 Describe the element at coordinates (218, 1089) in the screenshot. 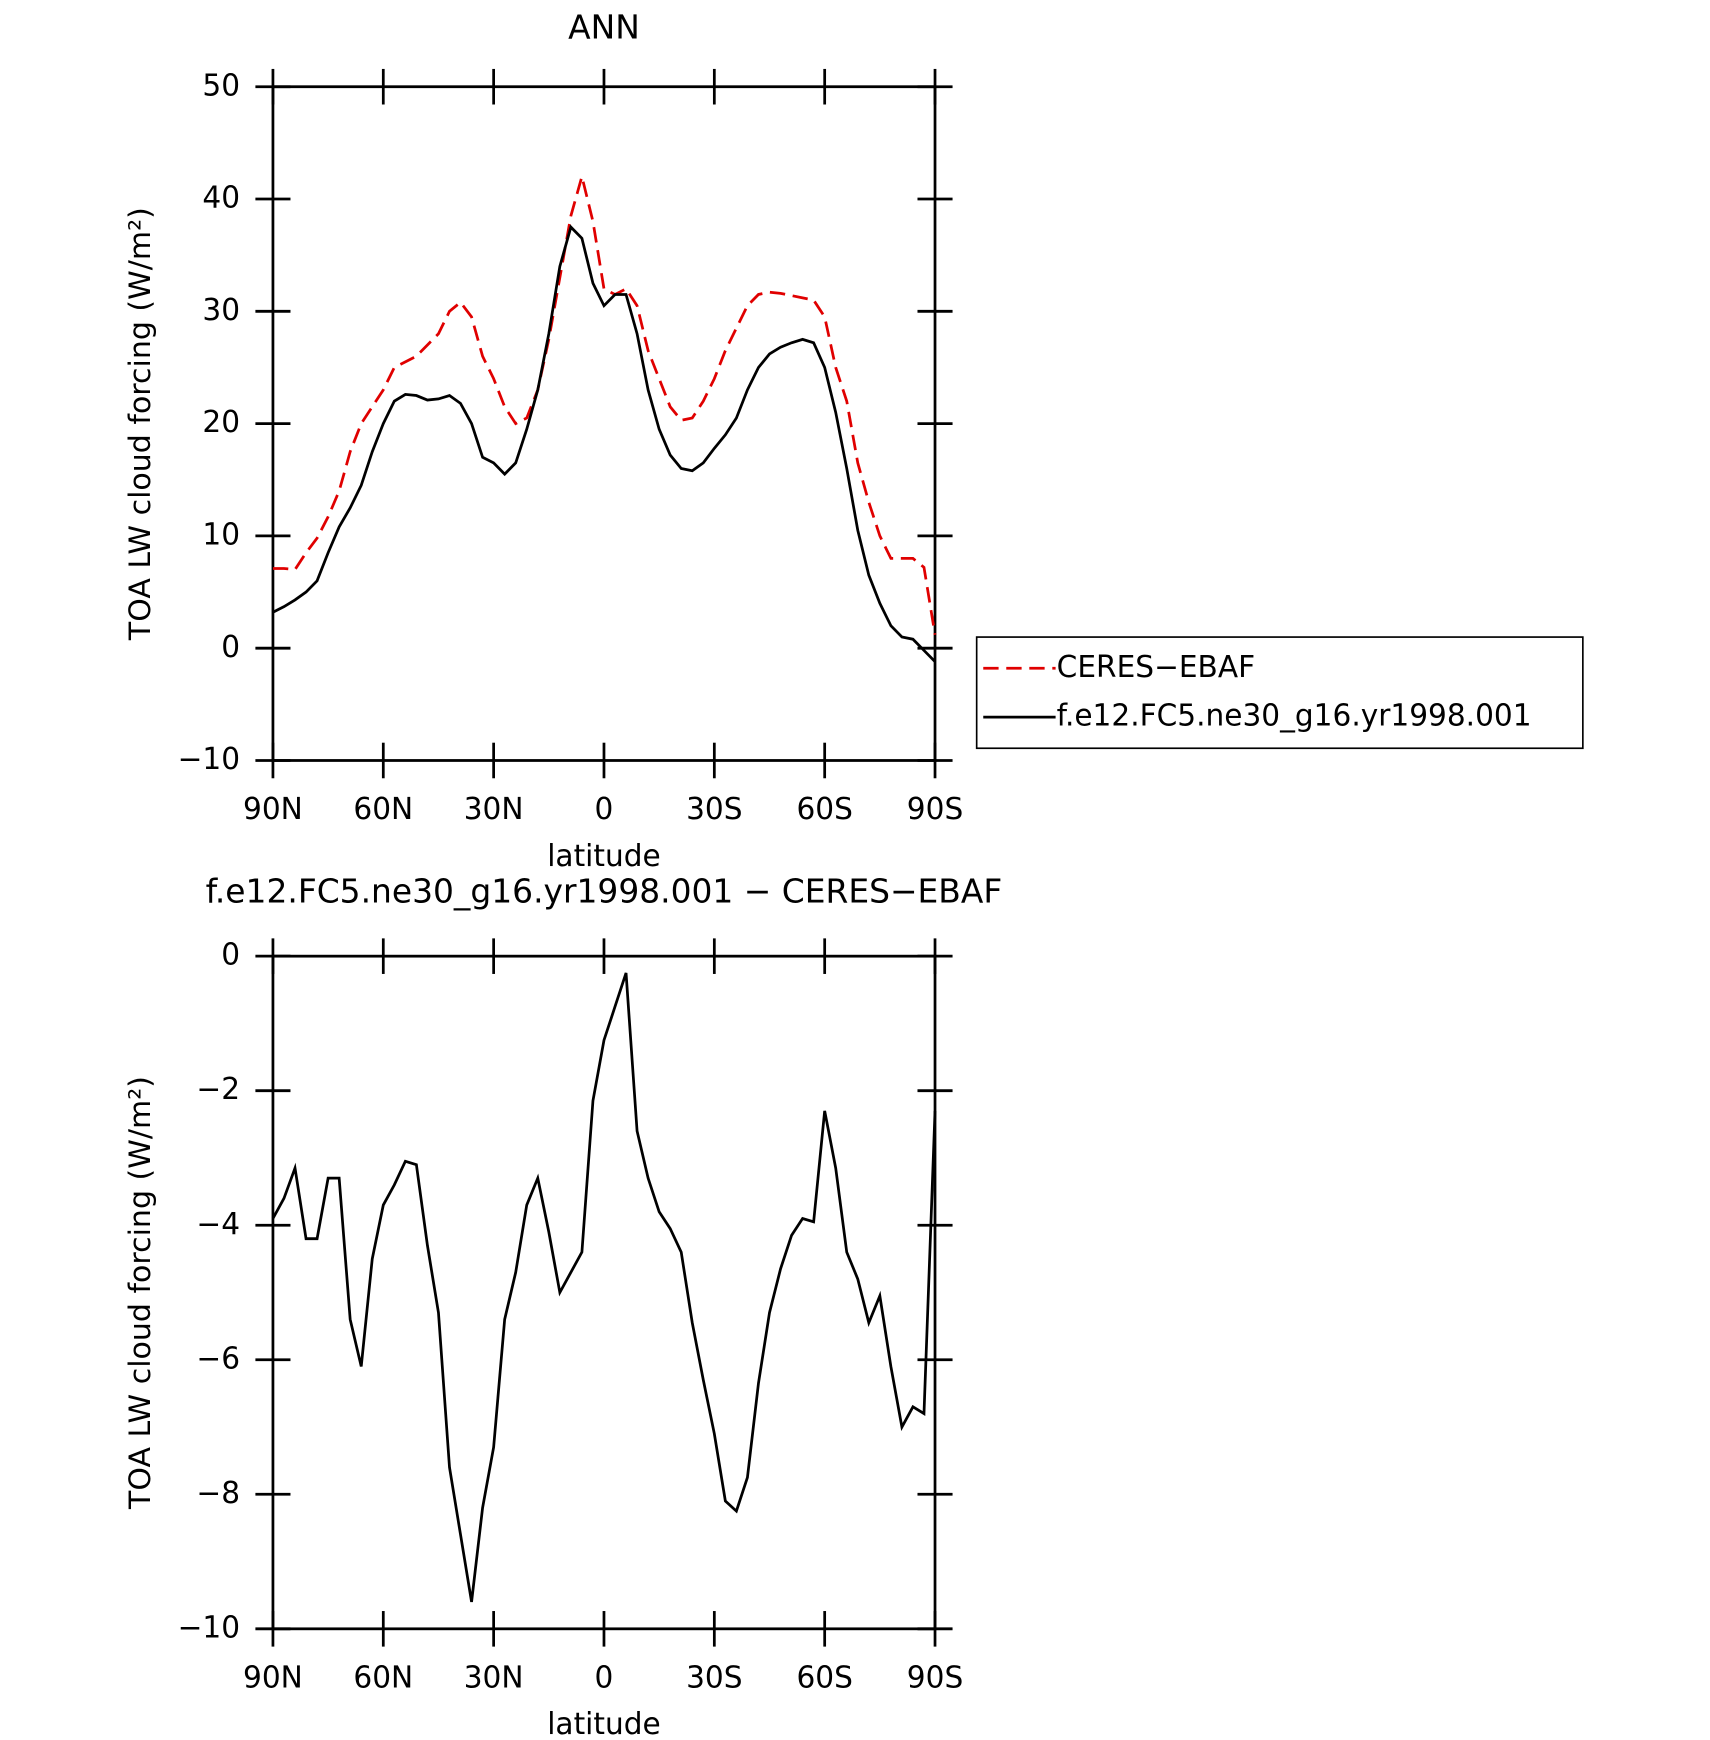

I see `y-tick-label: −2` at that location.